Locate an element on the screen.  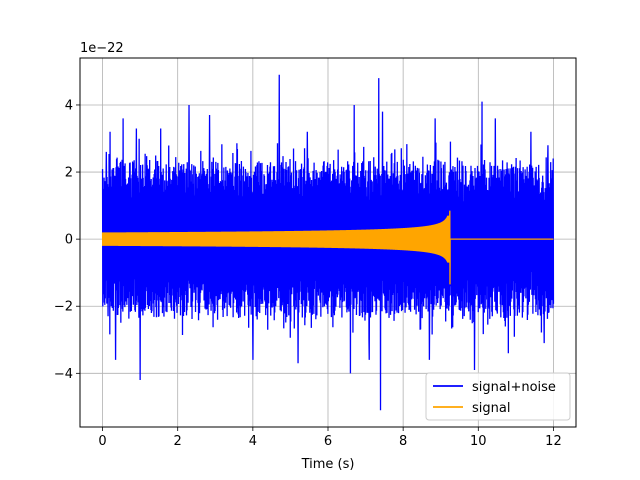
legend: signal+noise signal is located at coordinates (498, 396).